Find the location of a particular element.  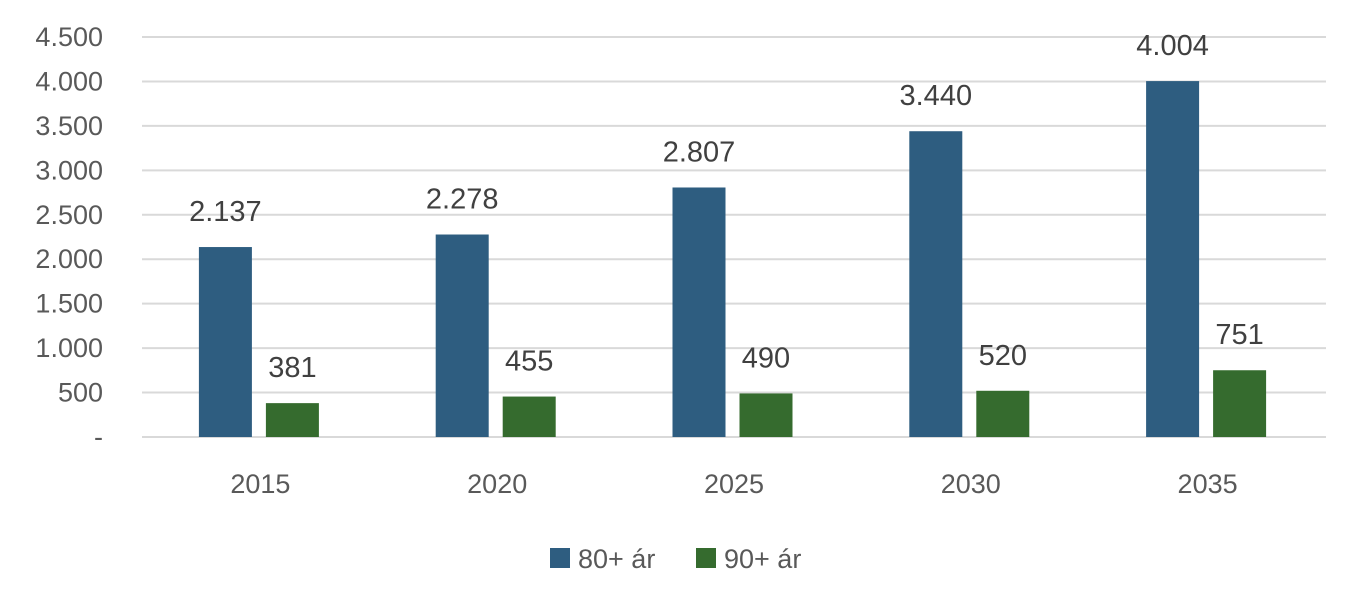

data-label: 455 is located at coordinates (529, 362).